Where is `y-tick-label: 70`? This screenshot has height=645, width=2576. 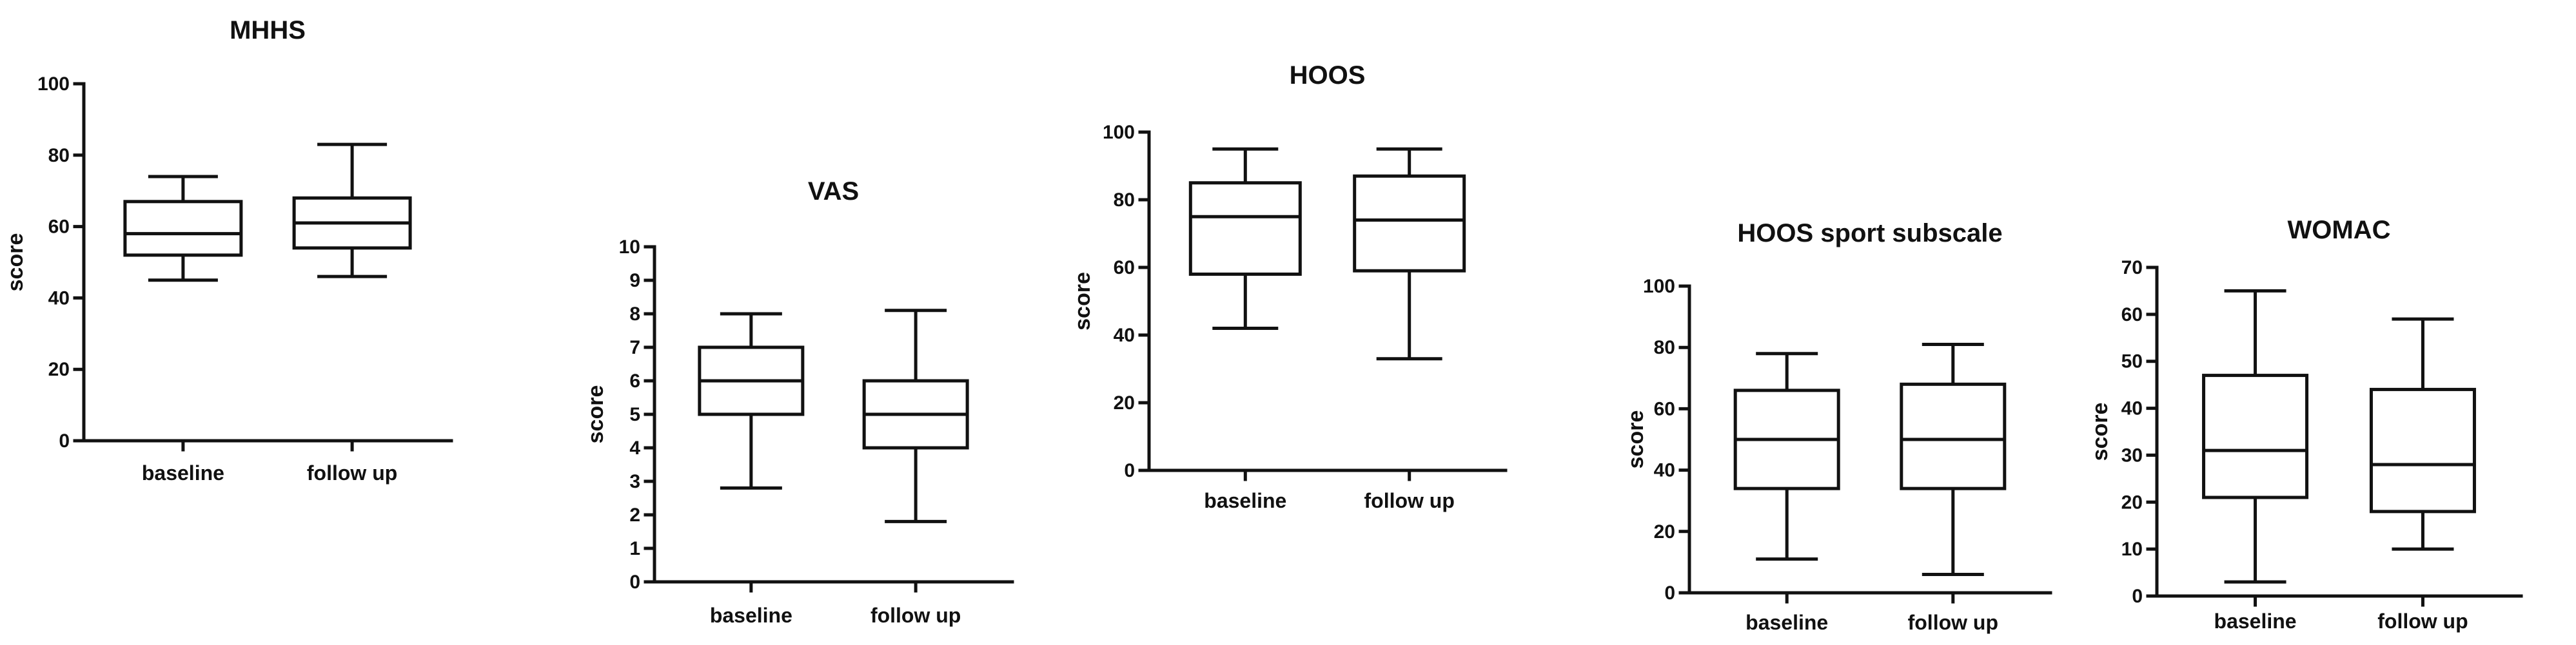
y-tick-label: 70 is located at coordinates (2132, 268).